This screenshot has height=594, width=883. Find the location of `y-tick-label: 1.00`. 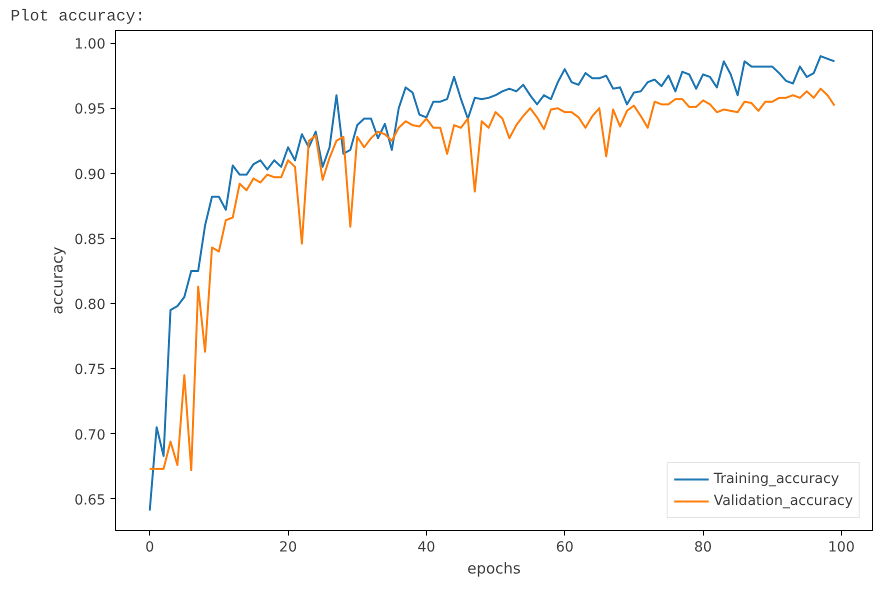

y-tick-label: 1.00 is located at coordinates (90, 44).